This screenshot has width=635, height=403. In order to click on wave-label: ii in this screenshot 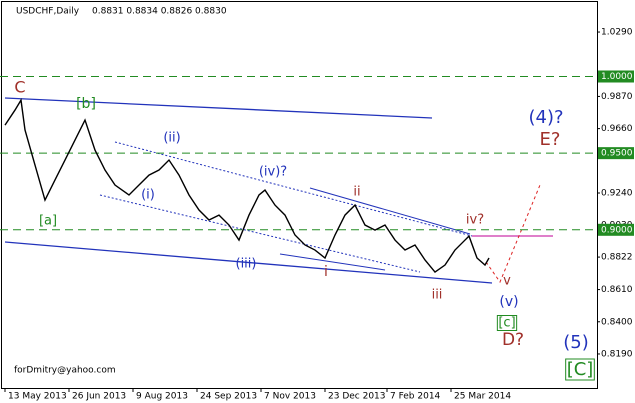, I will do `click(356, 192)`.